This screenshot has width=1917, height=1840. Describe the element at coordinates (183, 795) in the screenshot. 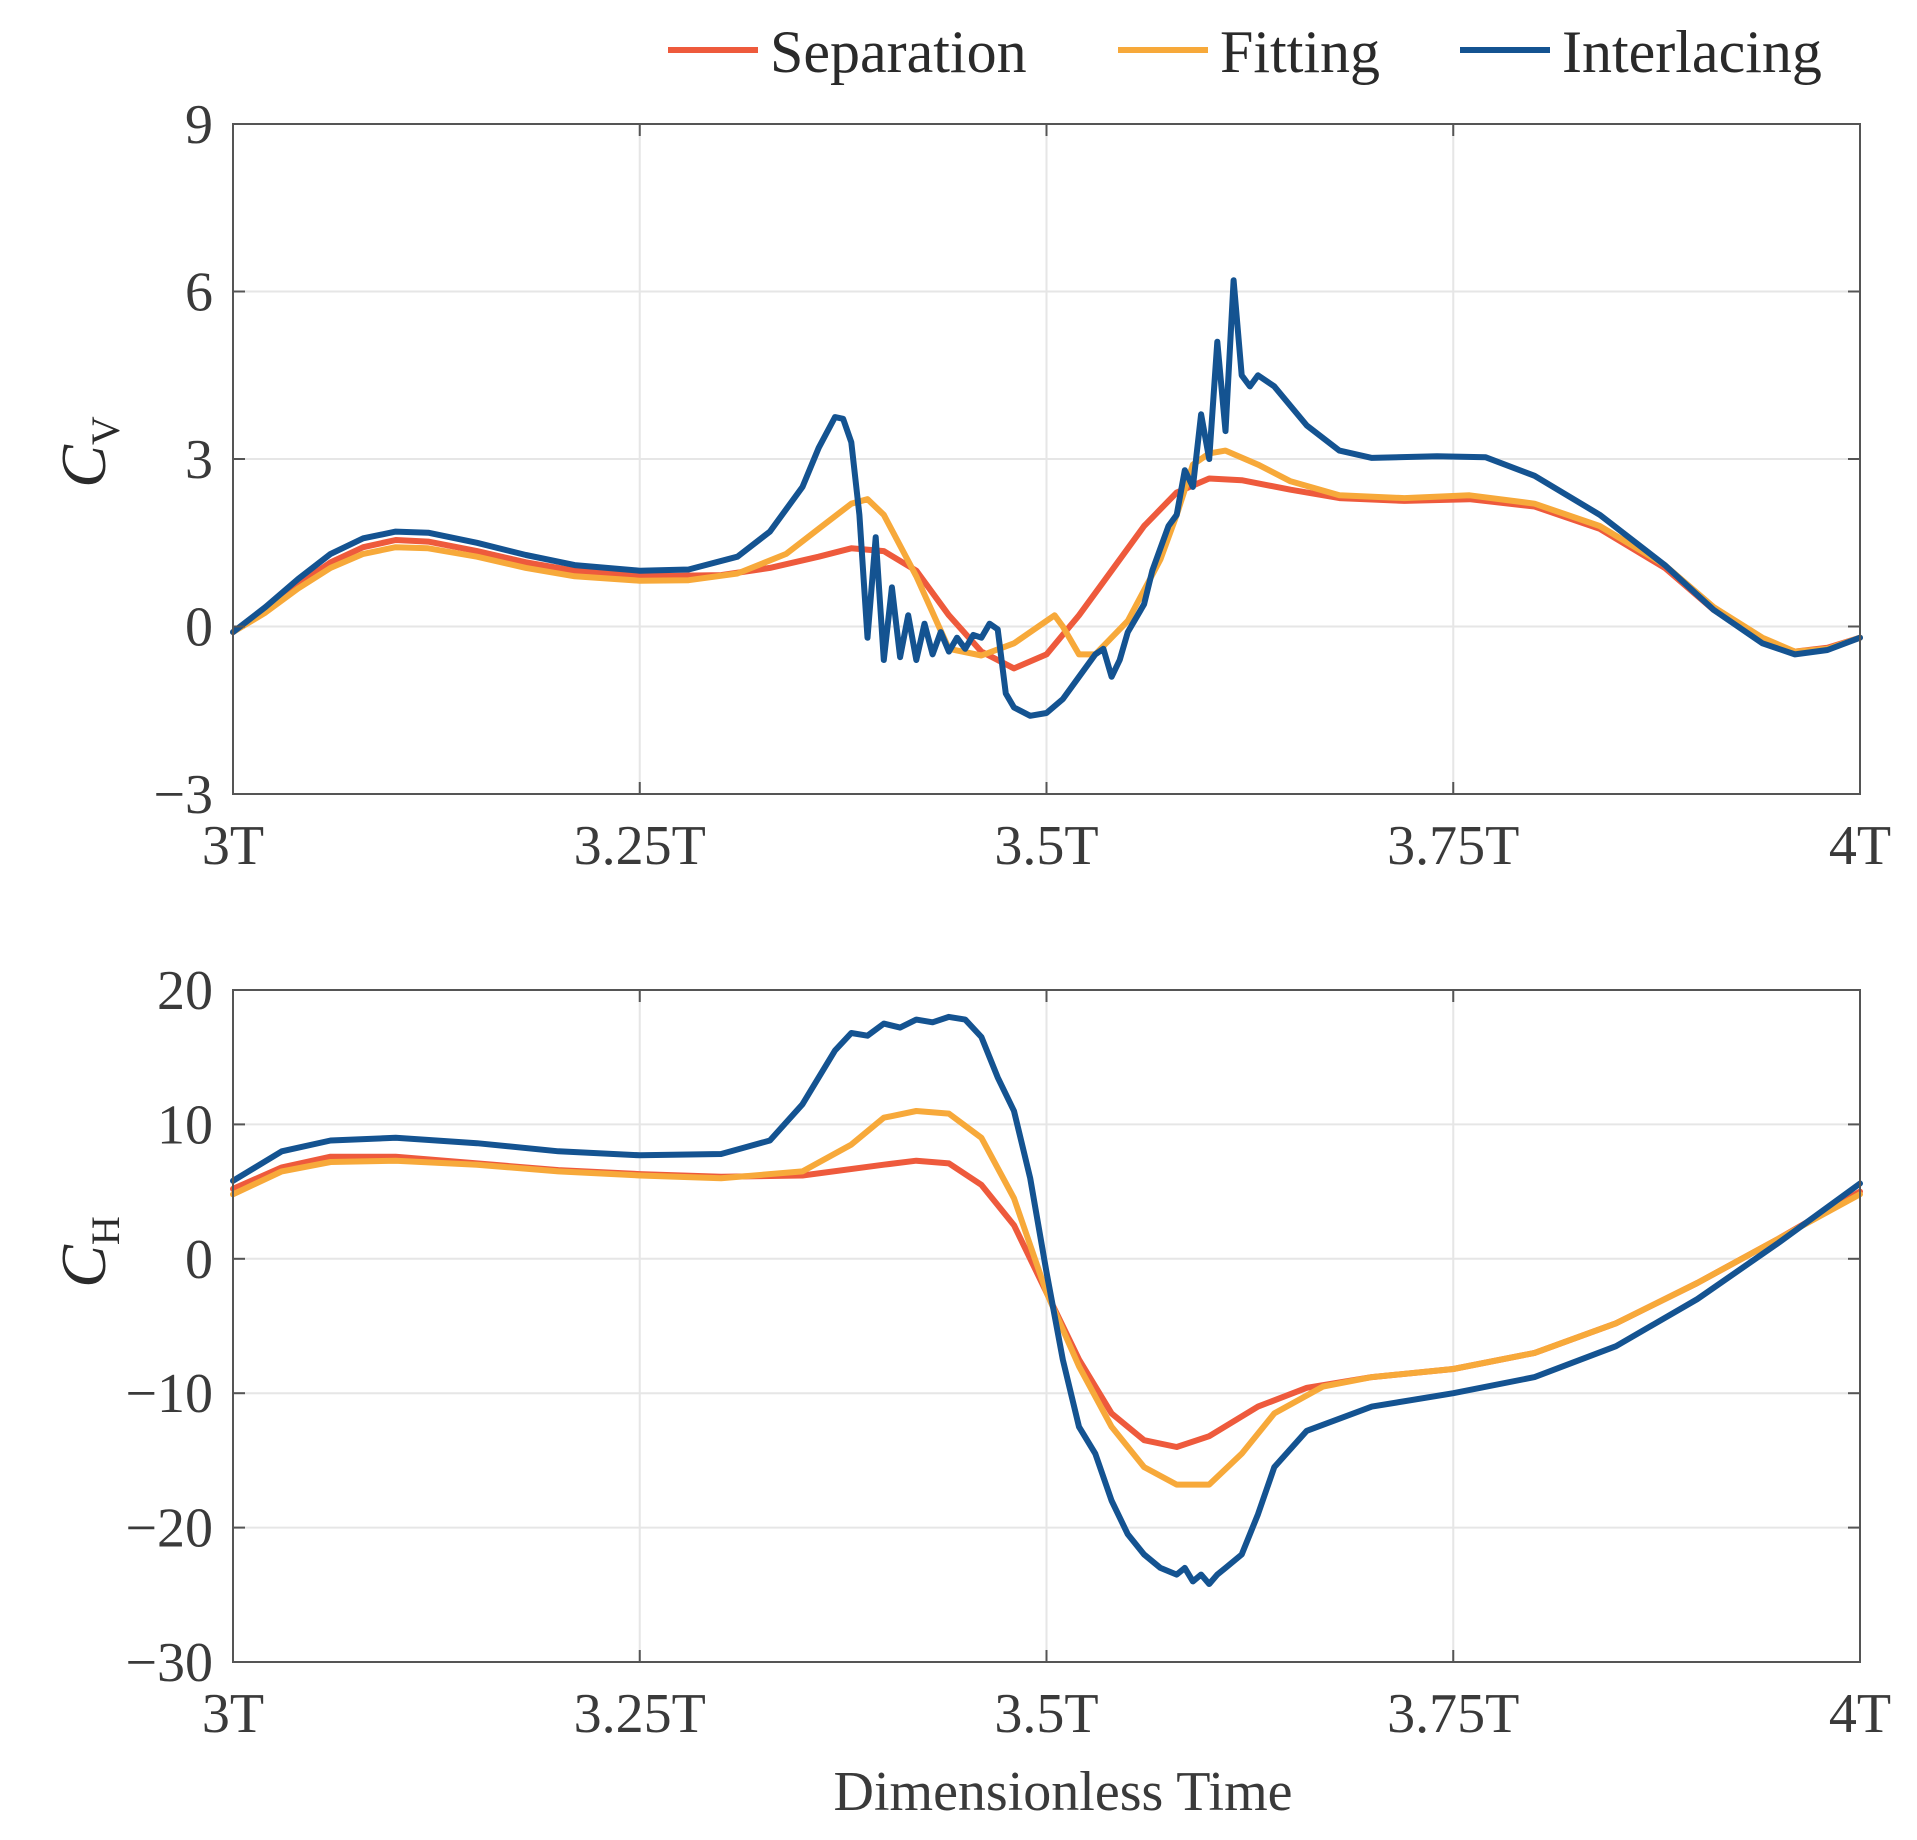

I see `y-tick-label: −3` at that location.